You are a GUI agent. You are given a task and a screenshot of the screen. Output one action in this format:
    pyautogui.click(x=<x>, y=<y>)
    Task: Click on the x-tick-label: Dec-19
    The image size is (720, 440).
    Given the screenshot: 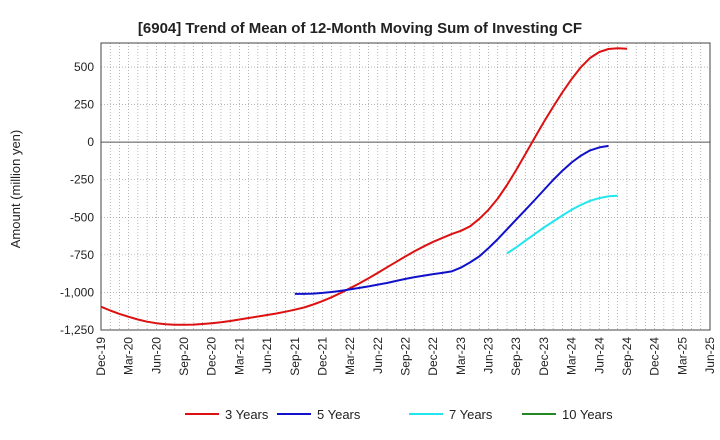 What is the action you would take?
    pyautogui.click(x=101, y=356)
    